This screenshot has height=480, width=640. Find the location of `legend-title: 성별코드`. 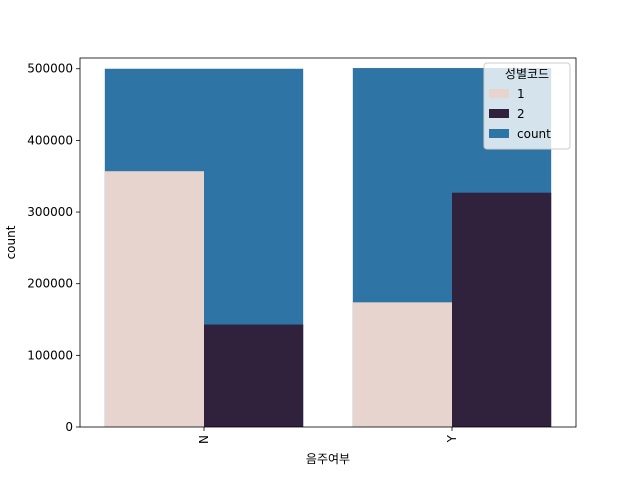

legend-title: 성별코드 is located at coordinates (527, 74).